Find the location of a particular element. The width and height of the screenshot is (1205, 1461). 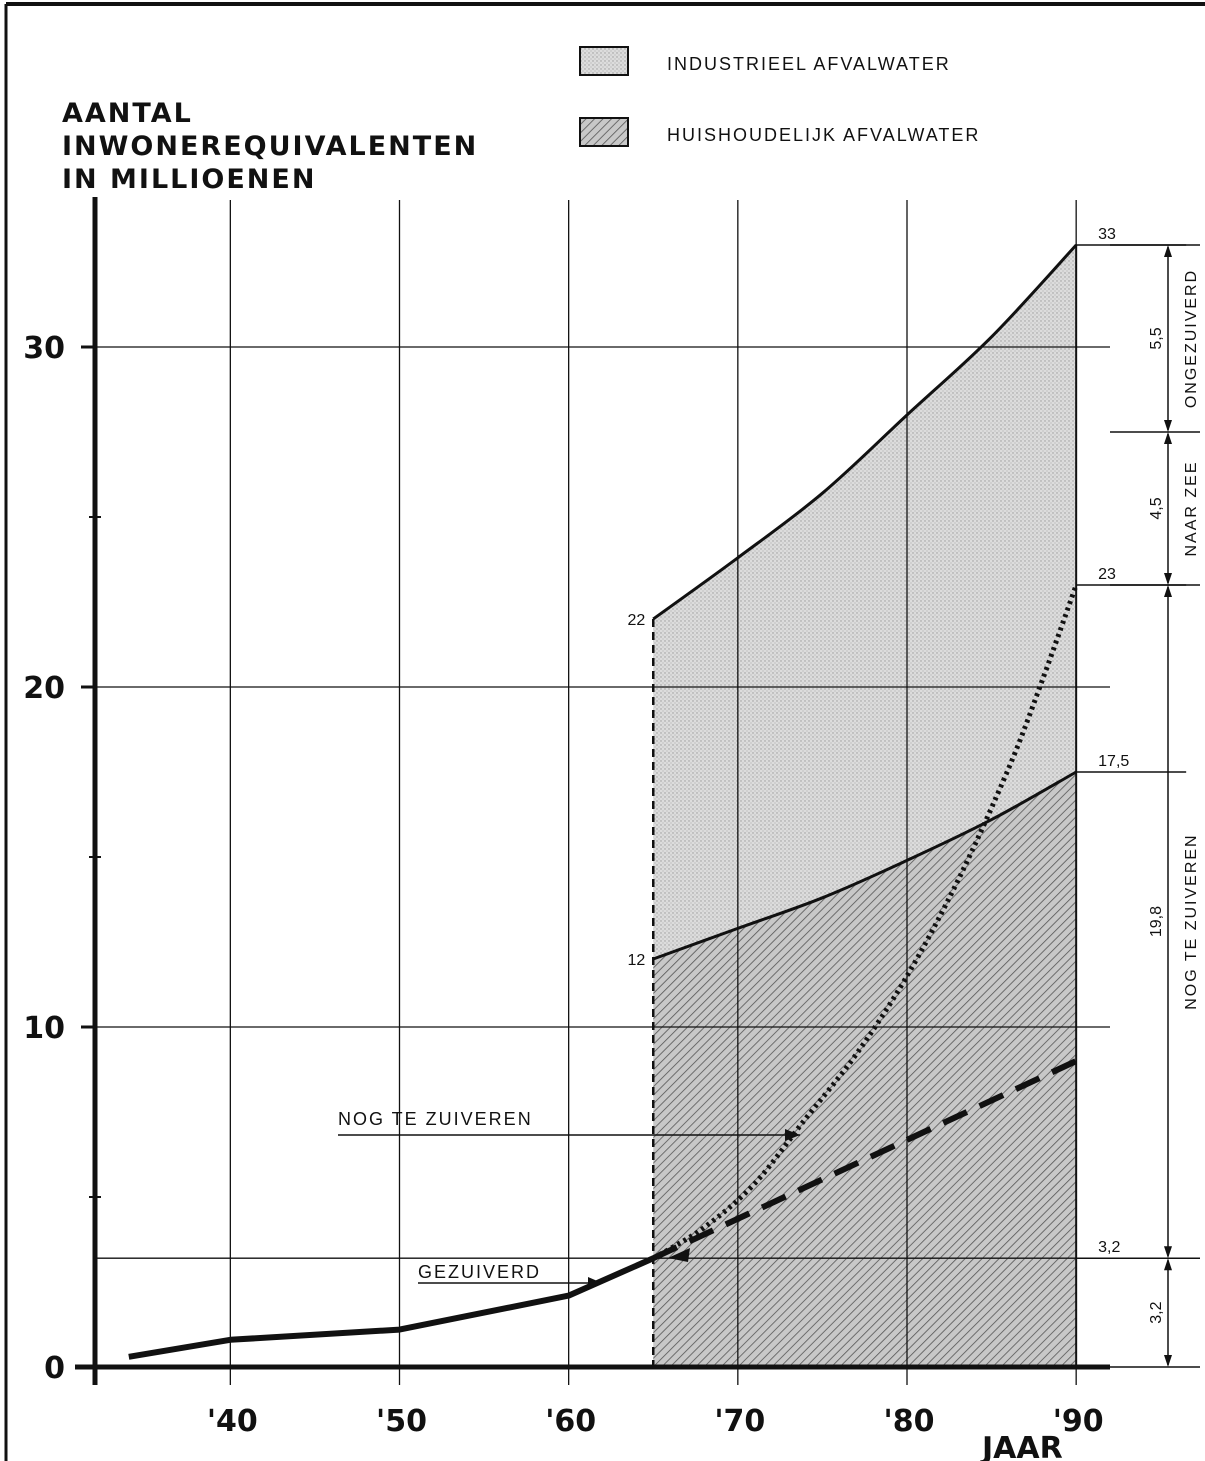

value-label-33: 33 is located at coordinates (1107, 234).